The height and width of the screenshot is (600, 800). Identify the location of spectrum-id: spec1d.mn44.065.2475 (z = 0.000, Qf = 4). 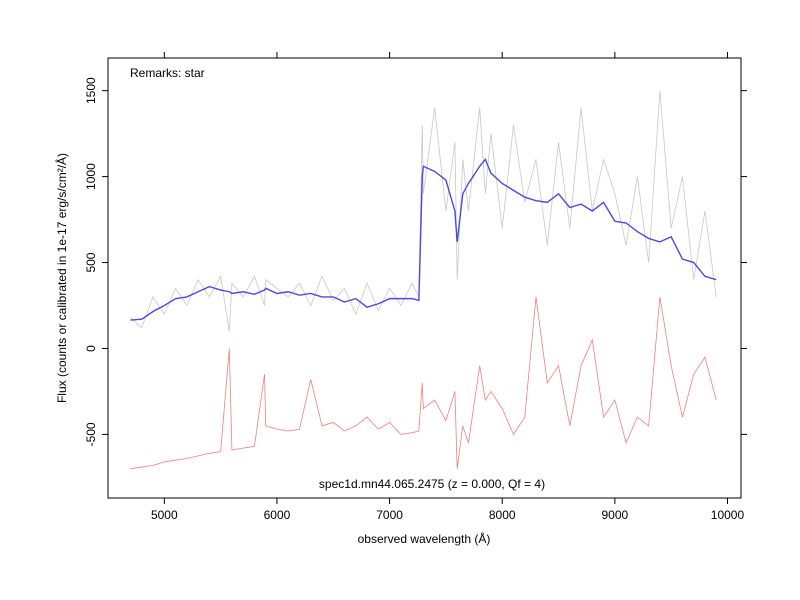
(432, 484).